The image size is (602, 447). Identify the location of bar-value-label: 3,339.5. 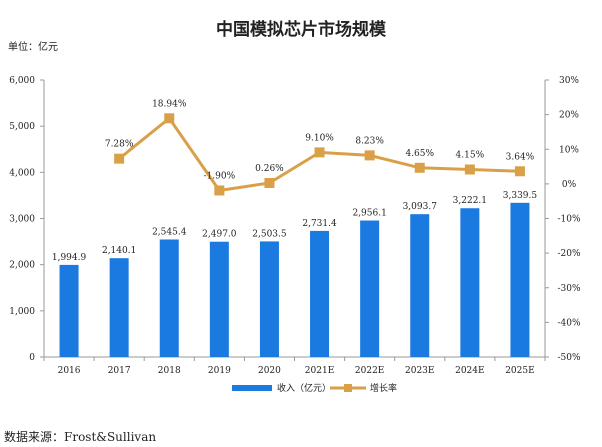
(520, 196).